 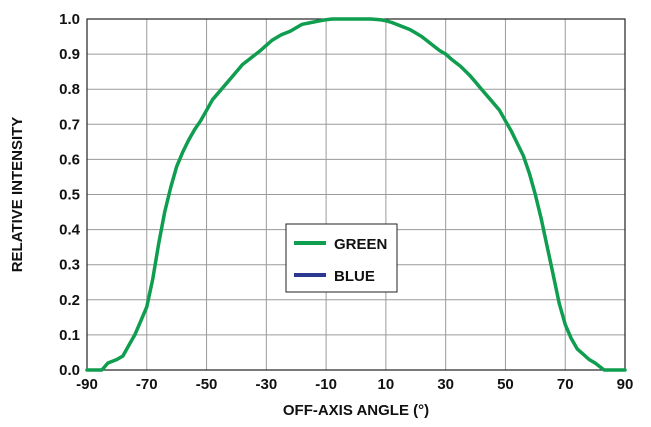 What do you see at coordinates (356, 410) in the screenshot?
I see `x-axis-label: OFF-AXIS ANGLE (°)` at bounding box center [356, 410].